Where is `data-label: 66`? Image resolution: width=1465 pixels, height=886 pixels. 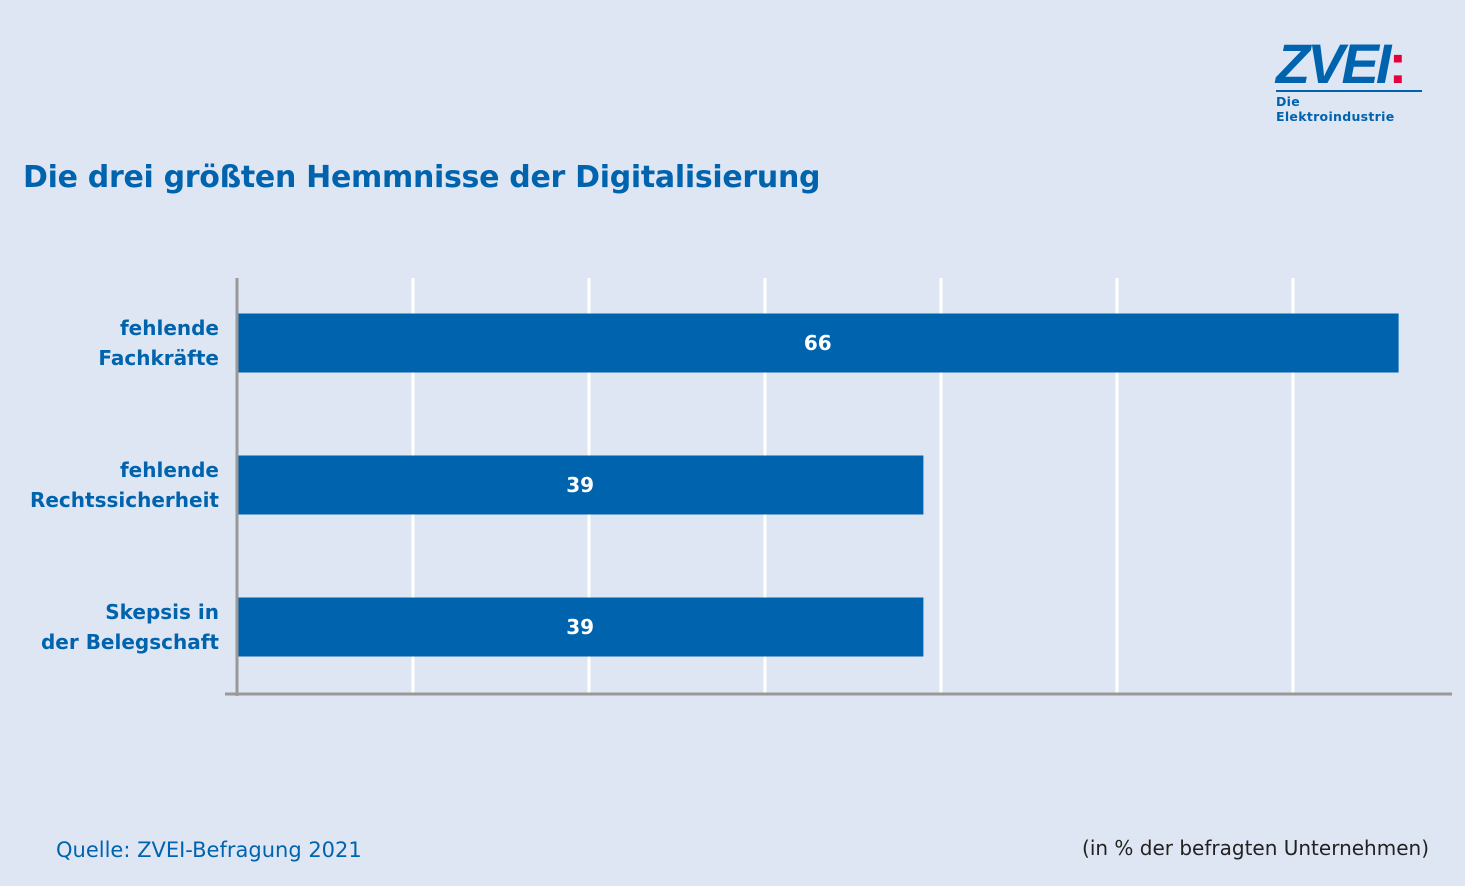 data-label: 66 is located at coordinates (818, 343).